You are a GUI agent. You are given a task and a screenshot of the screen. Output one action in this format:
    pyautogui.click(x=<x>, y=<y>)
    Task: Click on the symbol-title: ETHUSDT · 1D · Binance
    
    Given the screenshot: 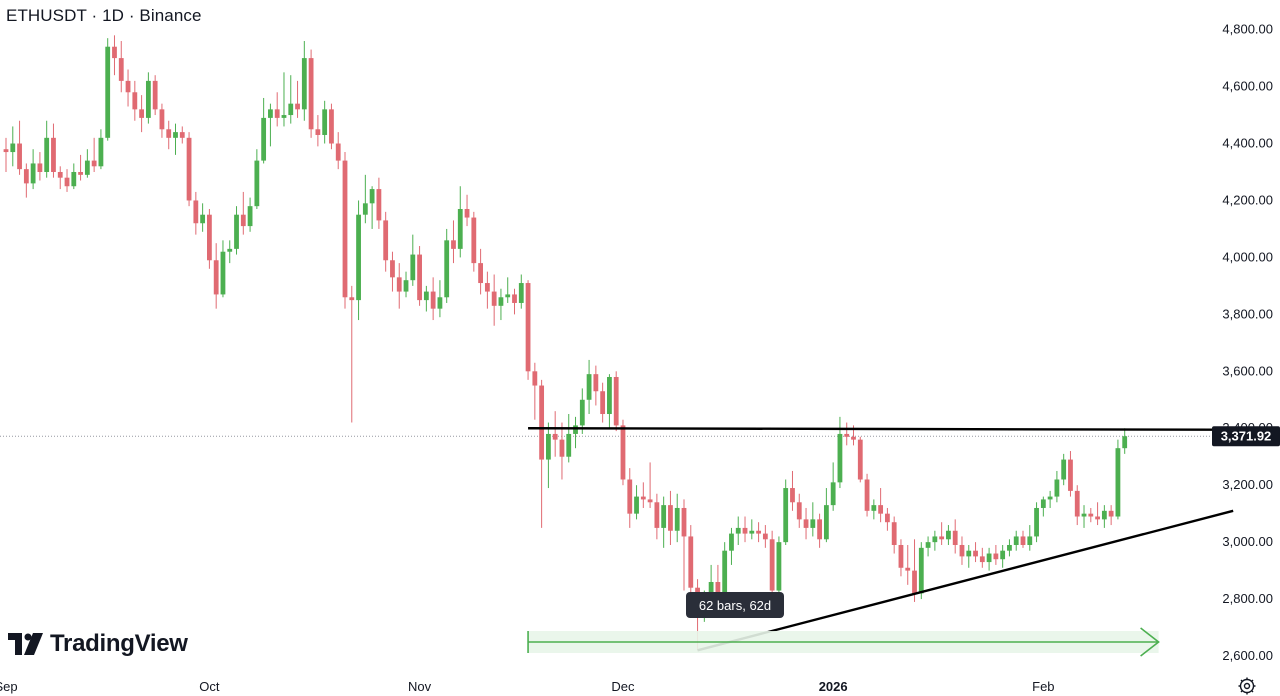 What is the action you would take?
    pyautogui.click(x=104, y=15)
    